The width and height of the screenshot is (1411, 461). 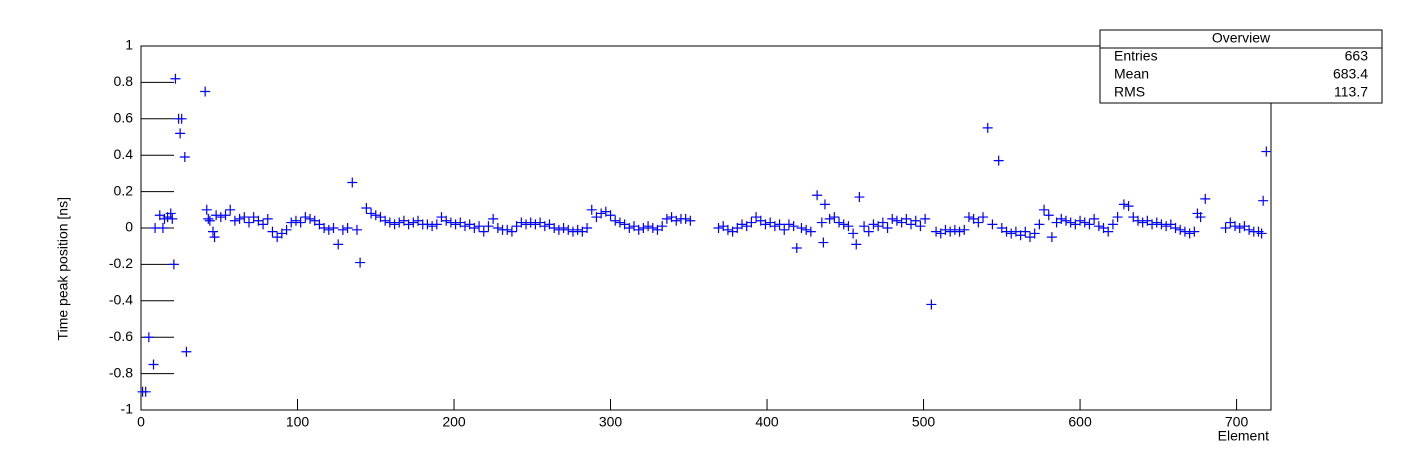 What do you see at coordinates (121, 372) in the screenshot?
I see `y-tick-label: -0.8` at bounding box center [121, 372].